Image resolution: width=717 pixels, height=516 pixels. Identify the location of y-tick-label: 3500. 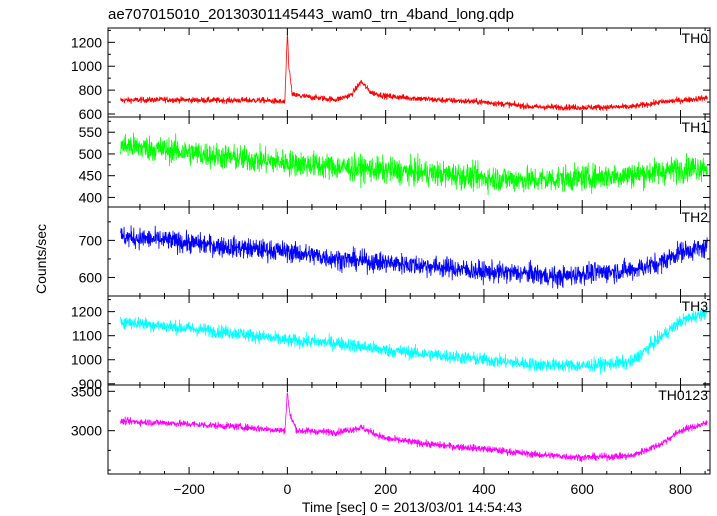
(86, 391).